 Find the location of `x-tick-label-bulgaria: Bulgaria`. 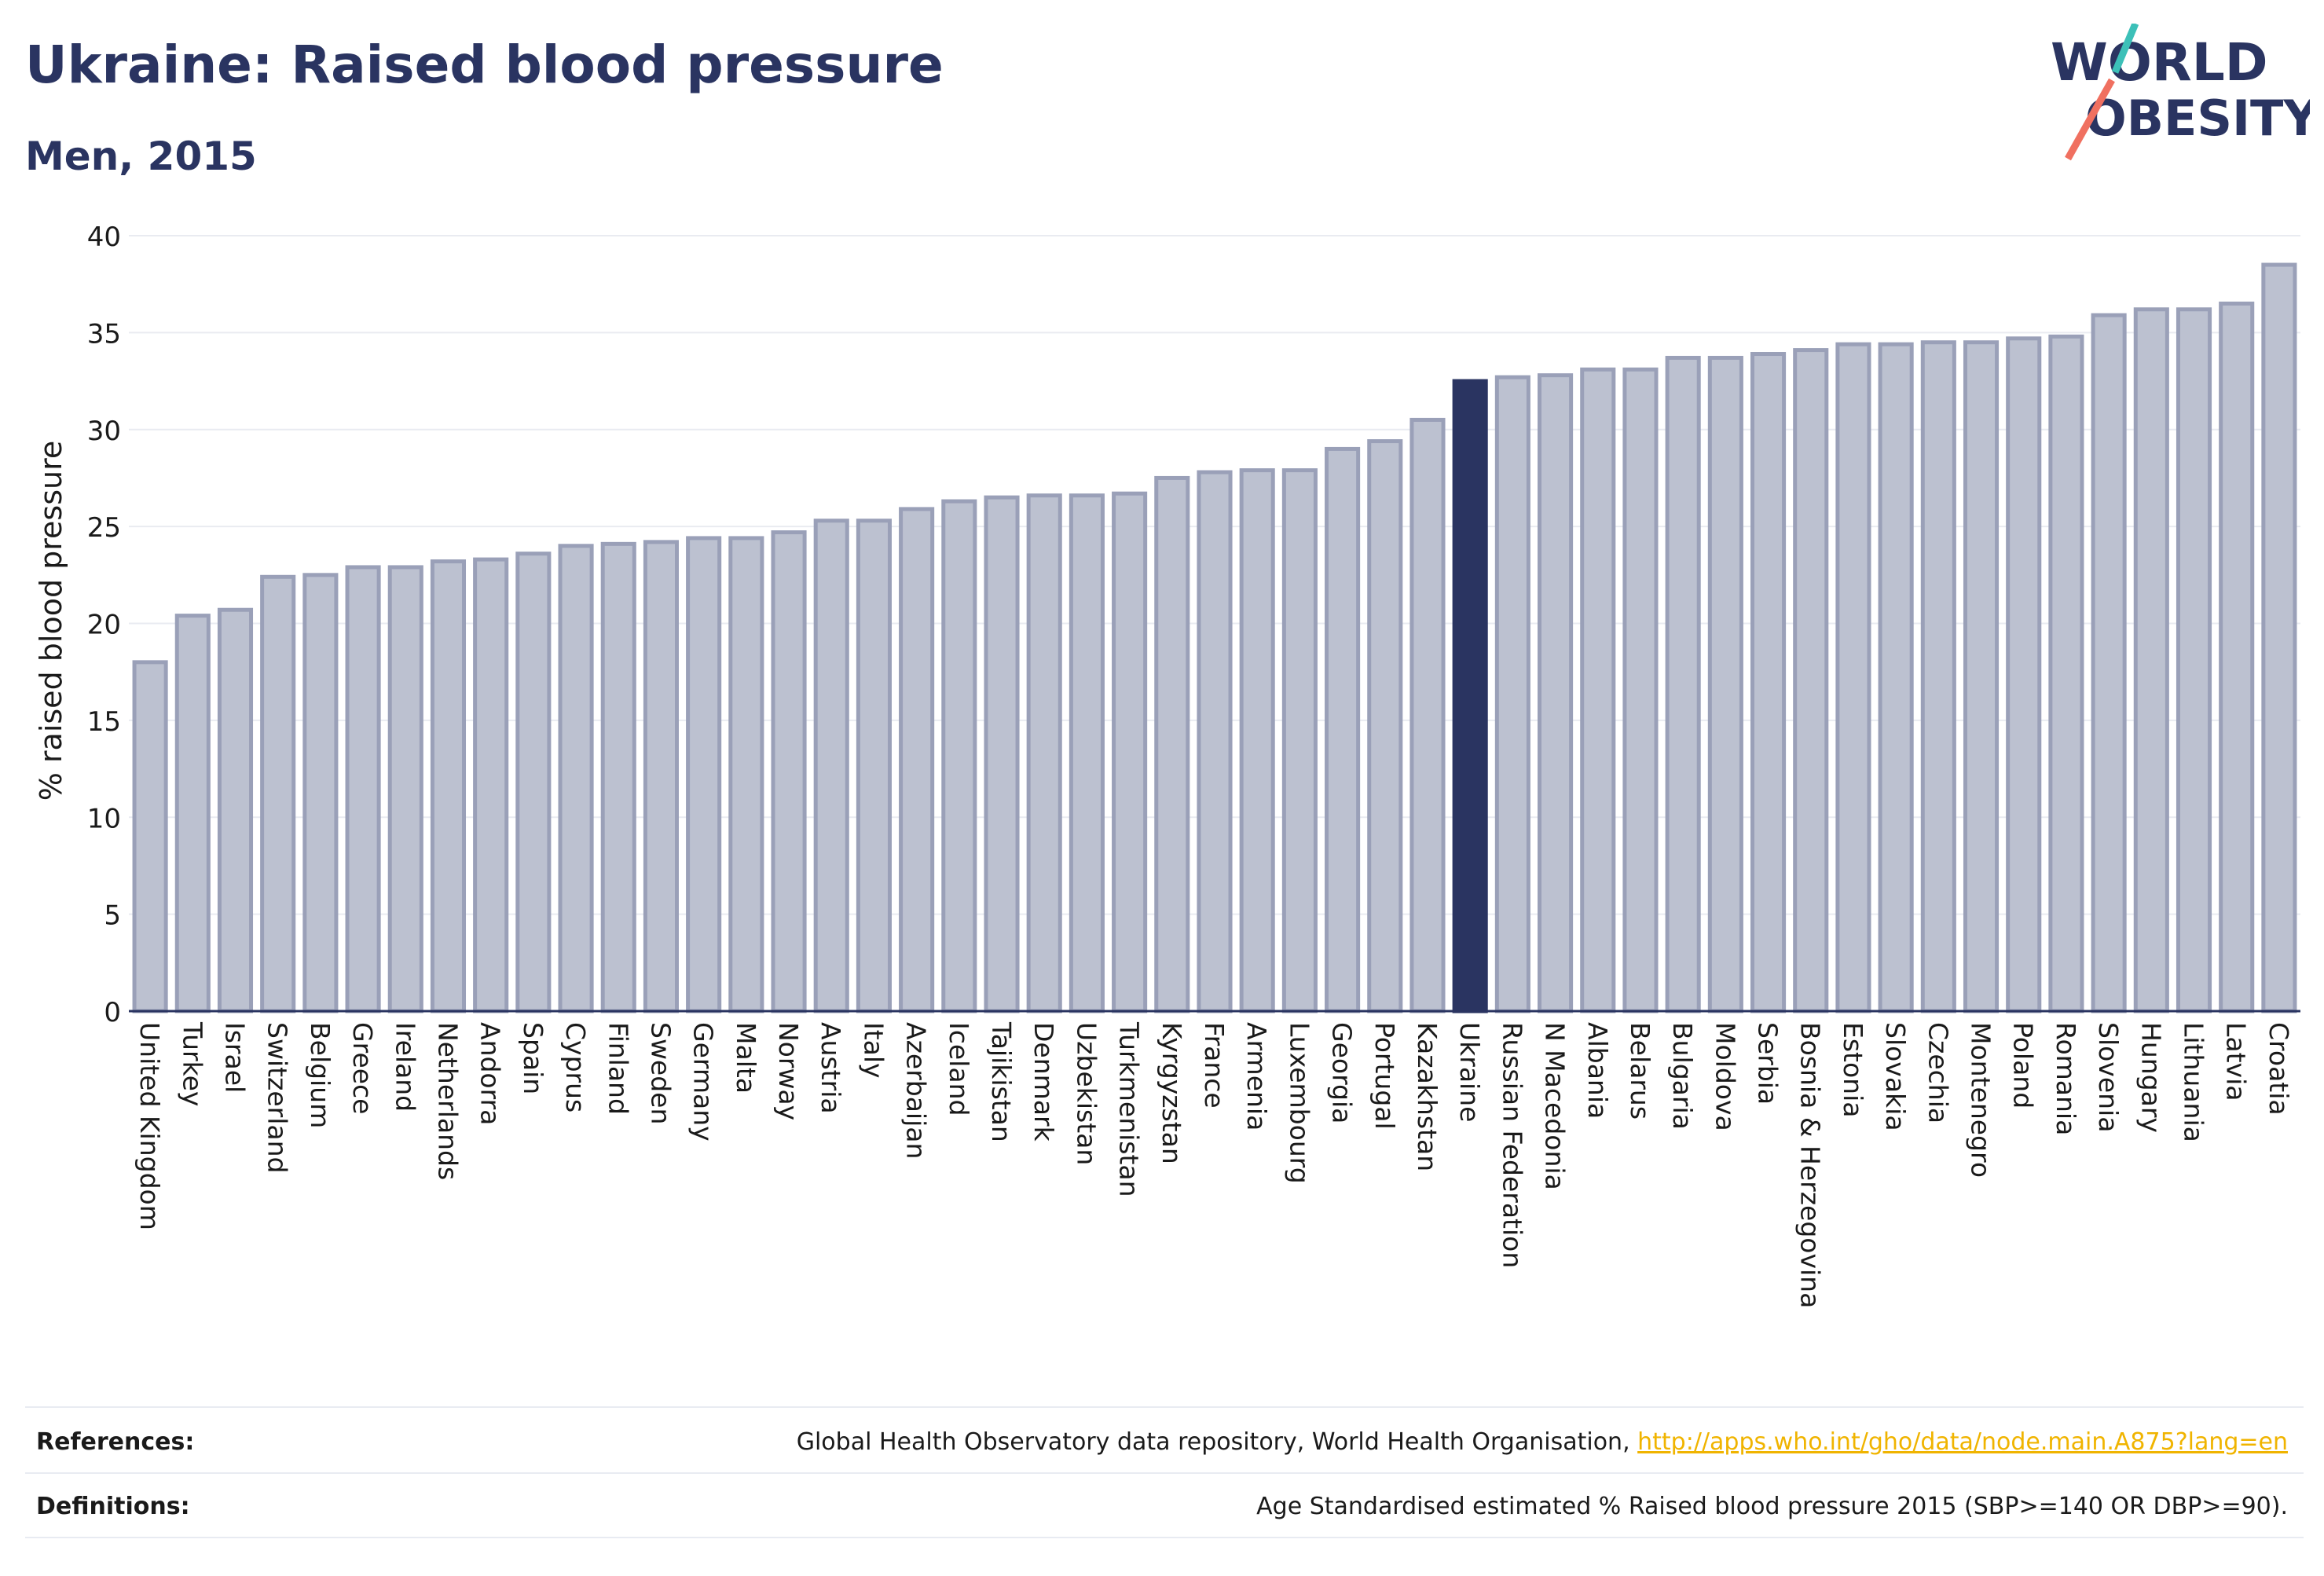

x-tick-label-bulgaria: Bulgaria is located at coordinates (1682, 1076).